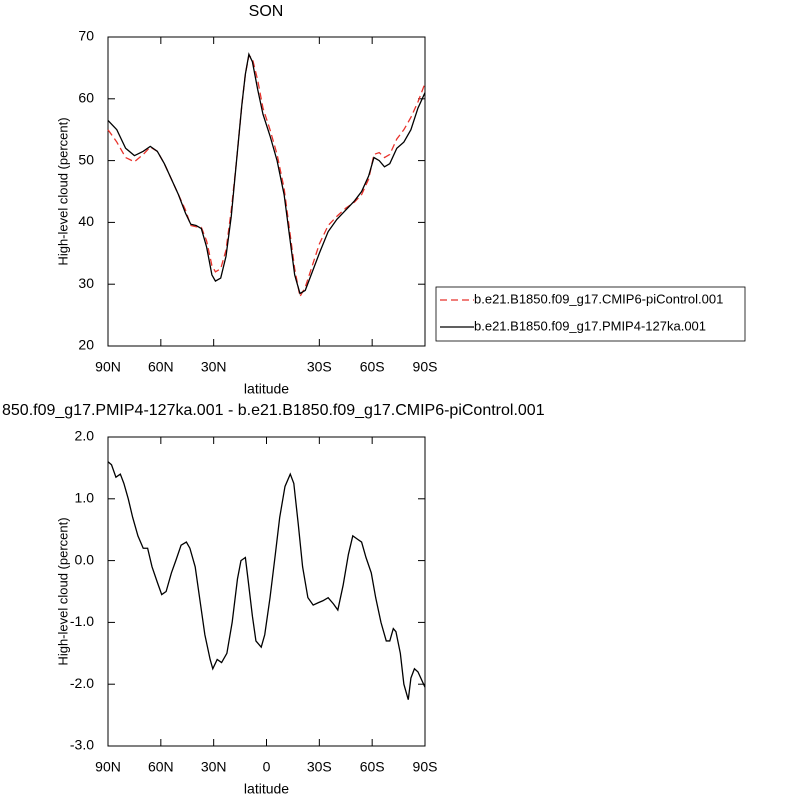 Image resolution: width=800 pixels, height=800 pixels. Describe the element at coordinates (85, 559) in the screenshot. I see `y-tick-label: 0.0` at that location.